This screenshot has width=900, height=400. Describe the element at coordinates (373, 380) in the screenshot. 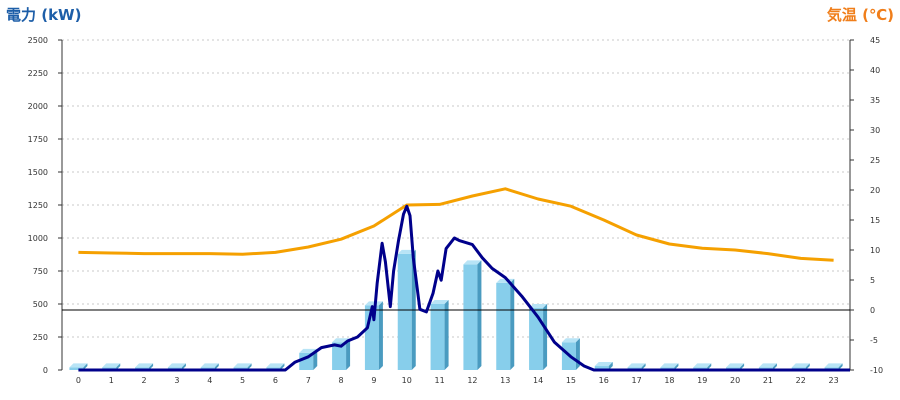

I see `x-tick-label: 9` at that location.